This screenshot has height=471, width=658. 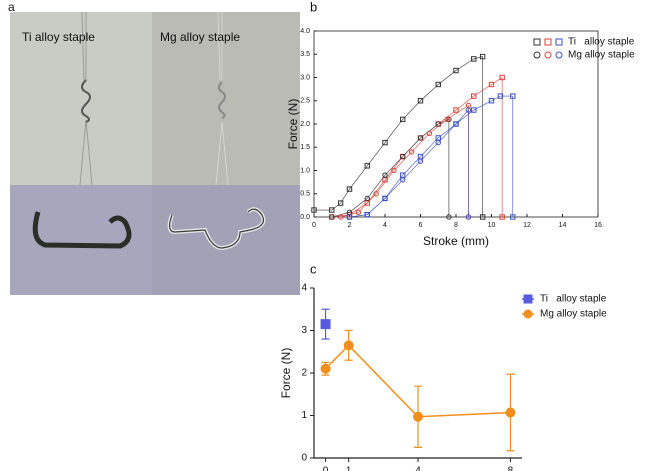 What do you see at coordinates (305, 147) in the screenshot?
I see `y-tick-label: 1.5` at bounding box center [305, 147].